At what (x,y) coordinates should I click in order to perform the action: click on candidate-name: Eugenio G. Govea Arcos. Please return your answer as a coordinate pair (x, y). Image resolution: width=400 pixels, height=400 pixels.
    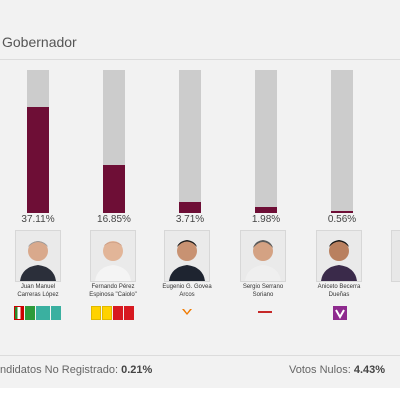
    Looking at the image, I should click on (187, 291).